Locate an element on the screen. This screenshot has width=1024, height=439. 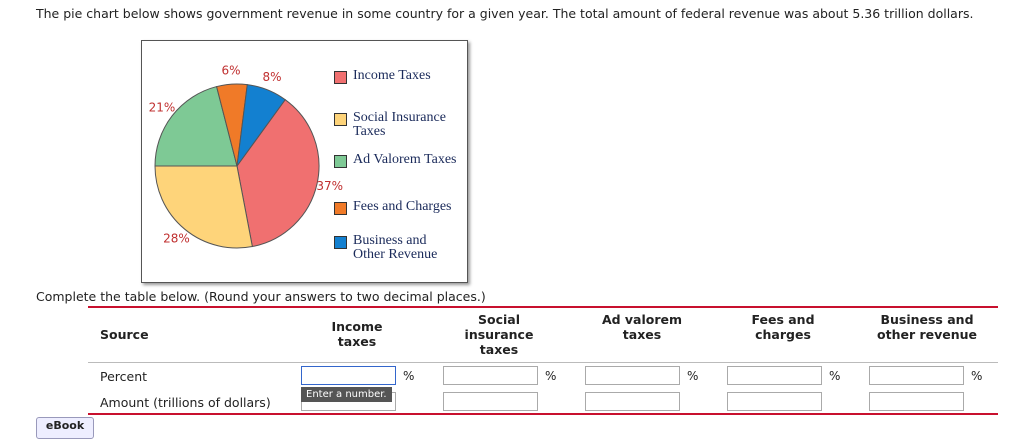
header-cell: Social insurance taxes is located at coordinates (499, 334).